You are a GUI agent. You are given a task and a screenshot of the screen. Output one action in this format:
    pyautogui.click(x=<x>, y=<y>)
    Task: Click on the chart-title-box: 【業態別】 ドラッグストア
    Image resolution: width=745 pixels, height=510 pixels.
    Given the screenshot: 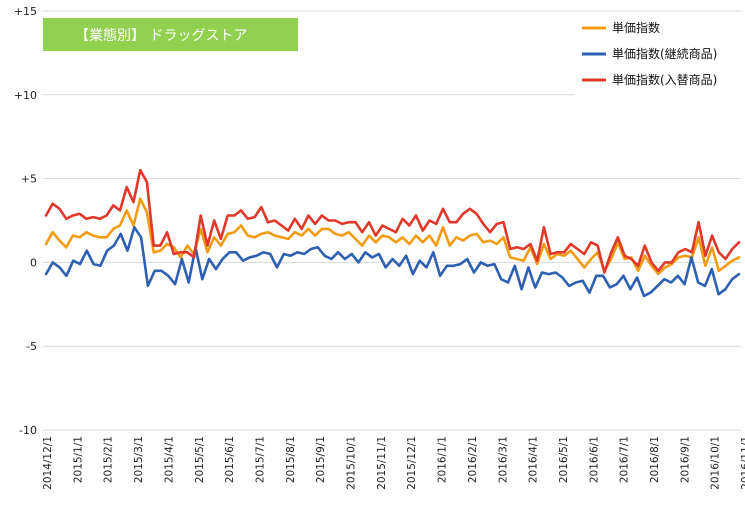 What is the action you would take?
    pyautogui.click(x=170, y=34)
    